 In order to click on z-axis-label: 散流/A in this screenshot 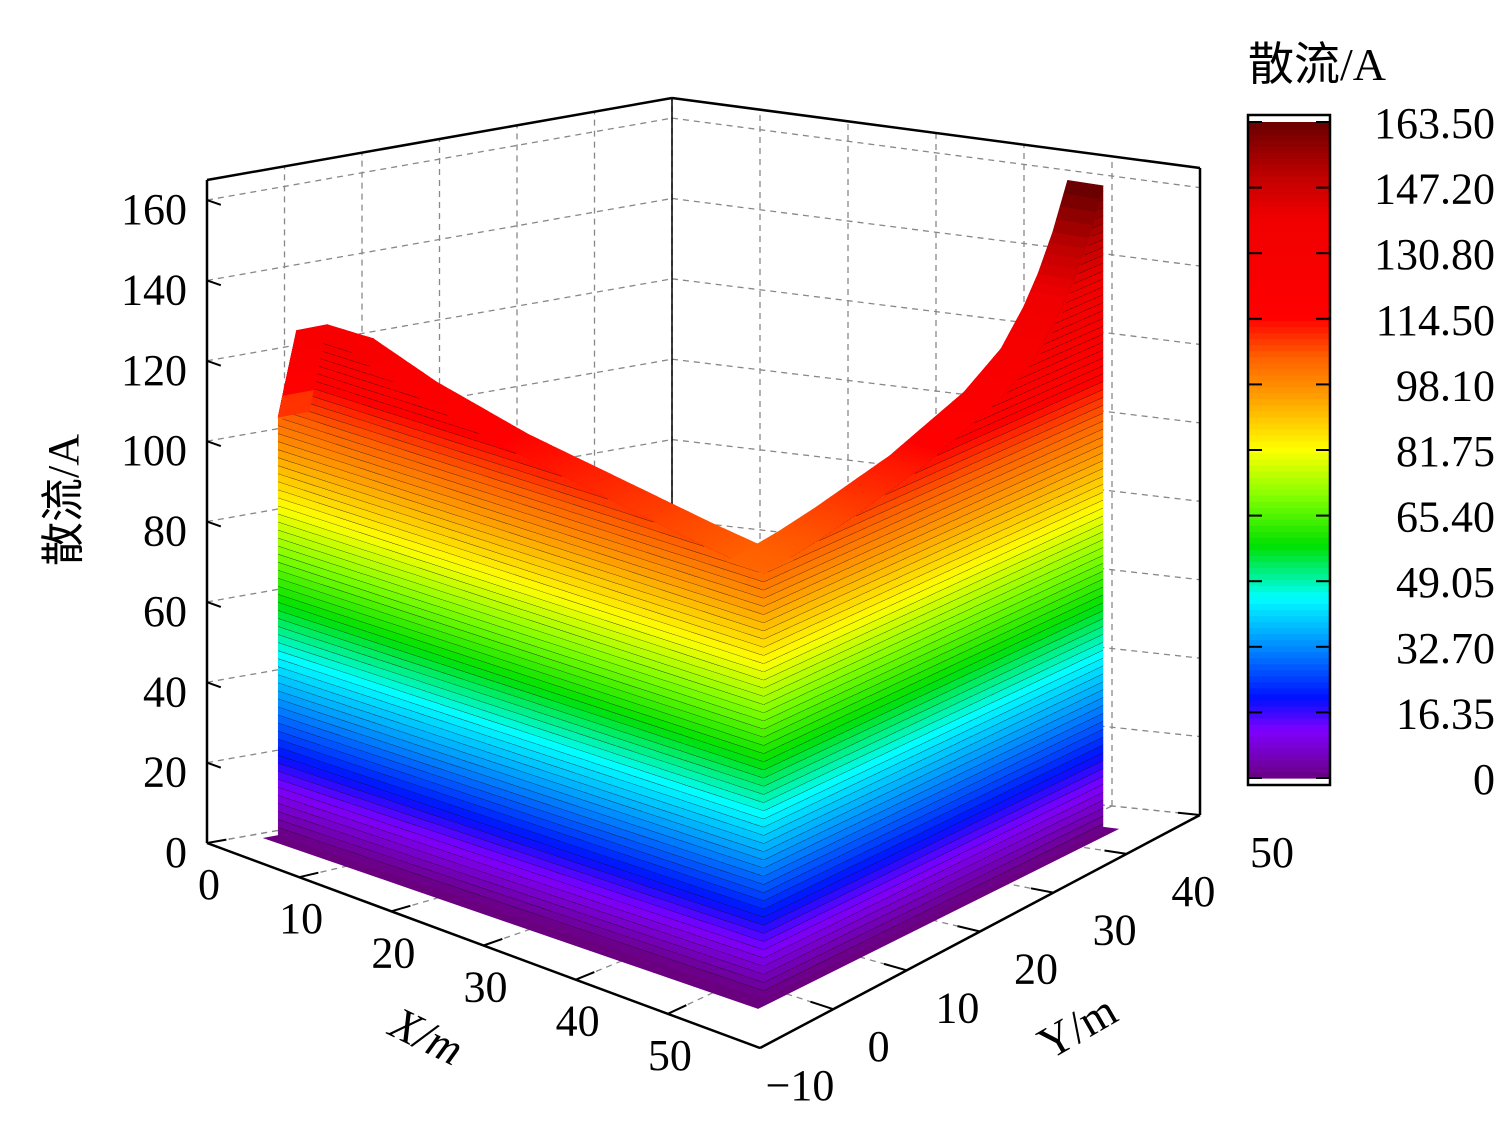, I will do `click(63, 500)`.